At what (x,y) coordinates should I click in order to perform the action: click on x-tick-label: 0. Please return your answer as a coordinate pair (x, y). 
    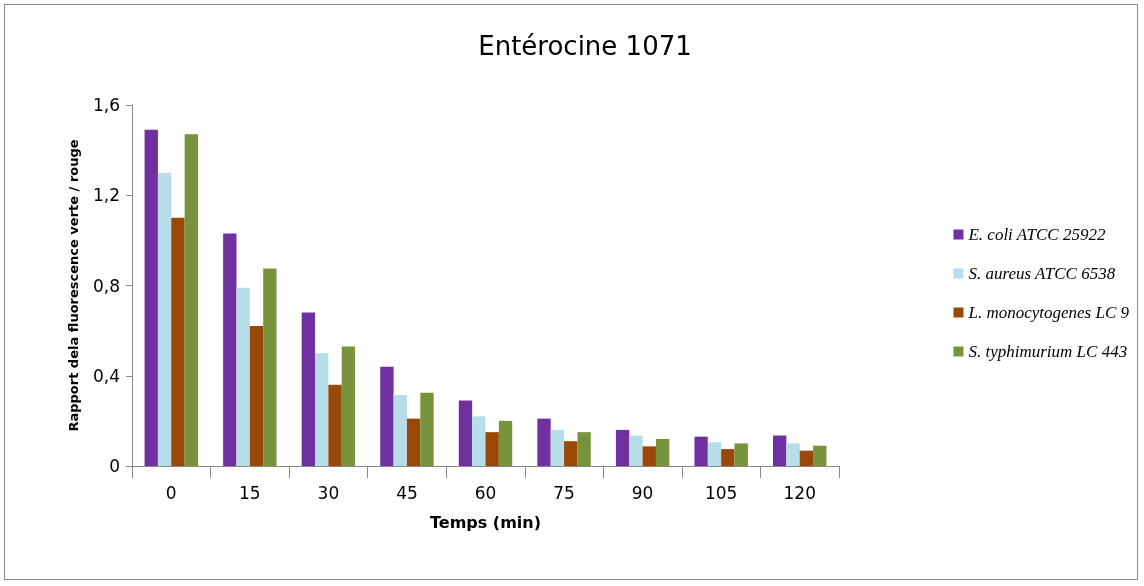
    Looking at the image, I should click on (171, 492).